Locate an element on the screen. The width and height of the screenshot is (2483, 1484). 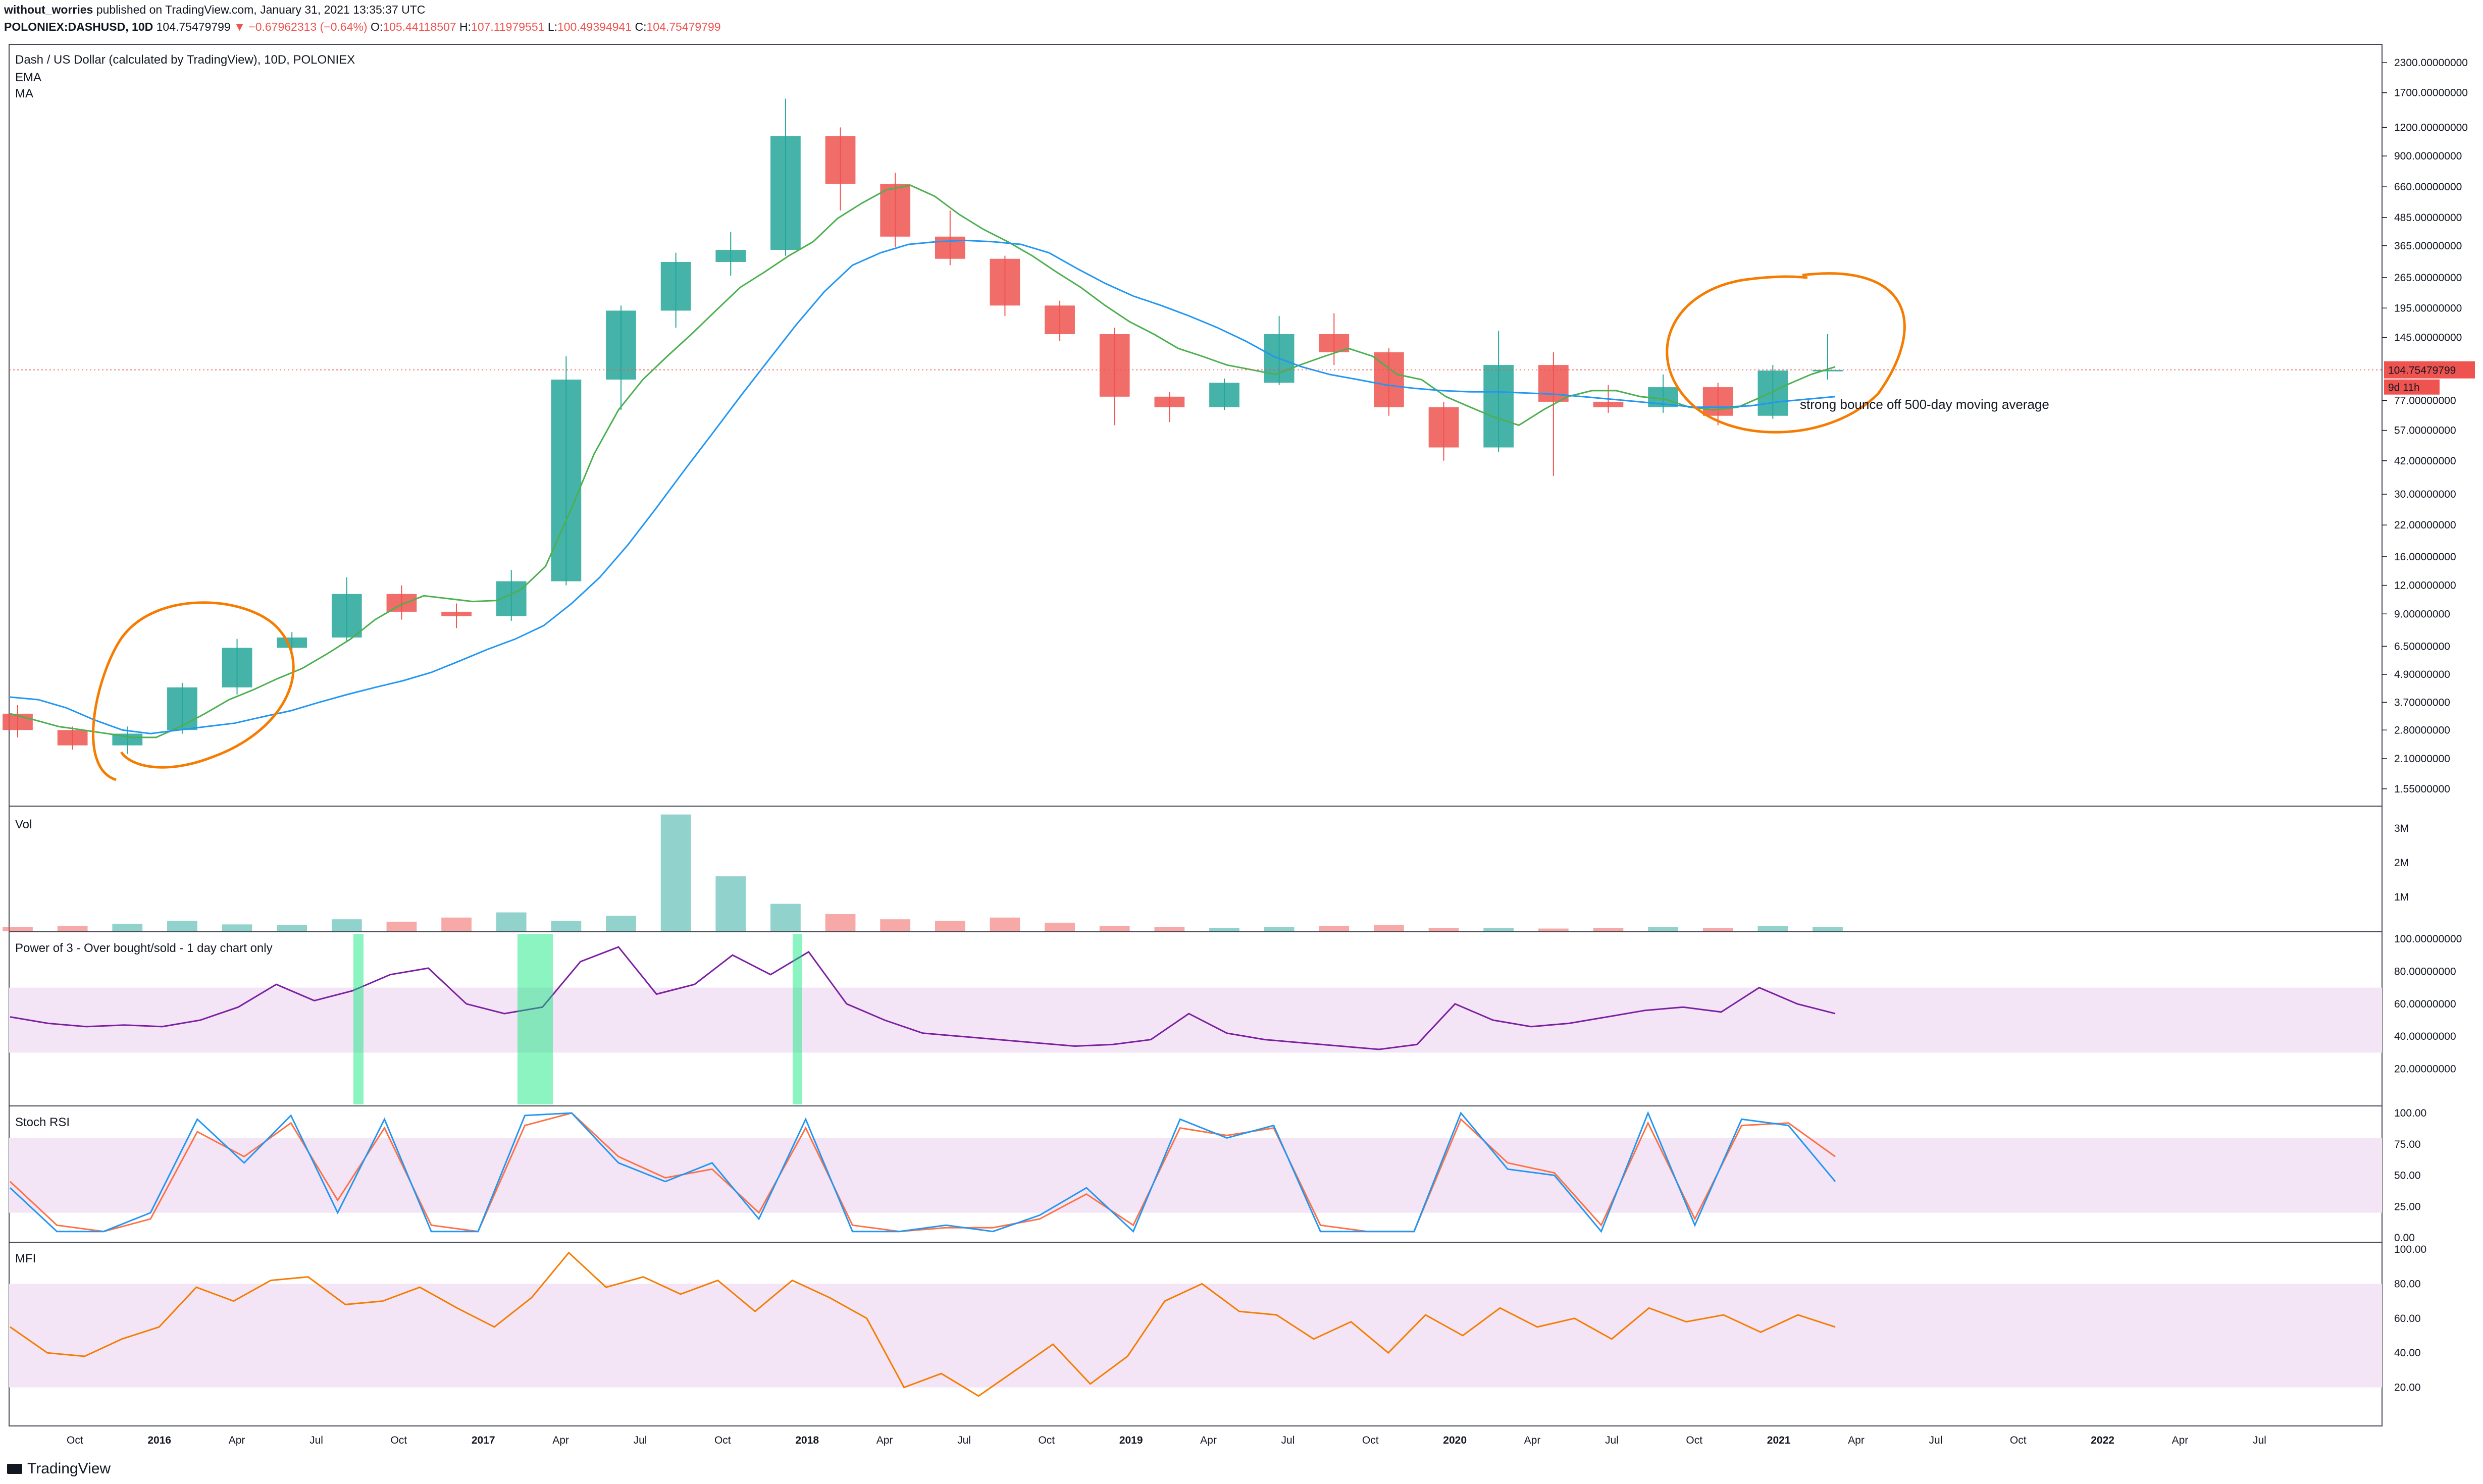
stoch-rsi-pane-title: Stoch RSI is located at coordinates (42, 1122).